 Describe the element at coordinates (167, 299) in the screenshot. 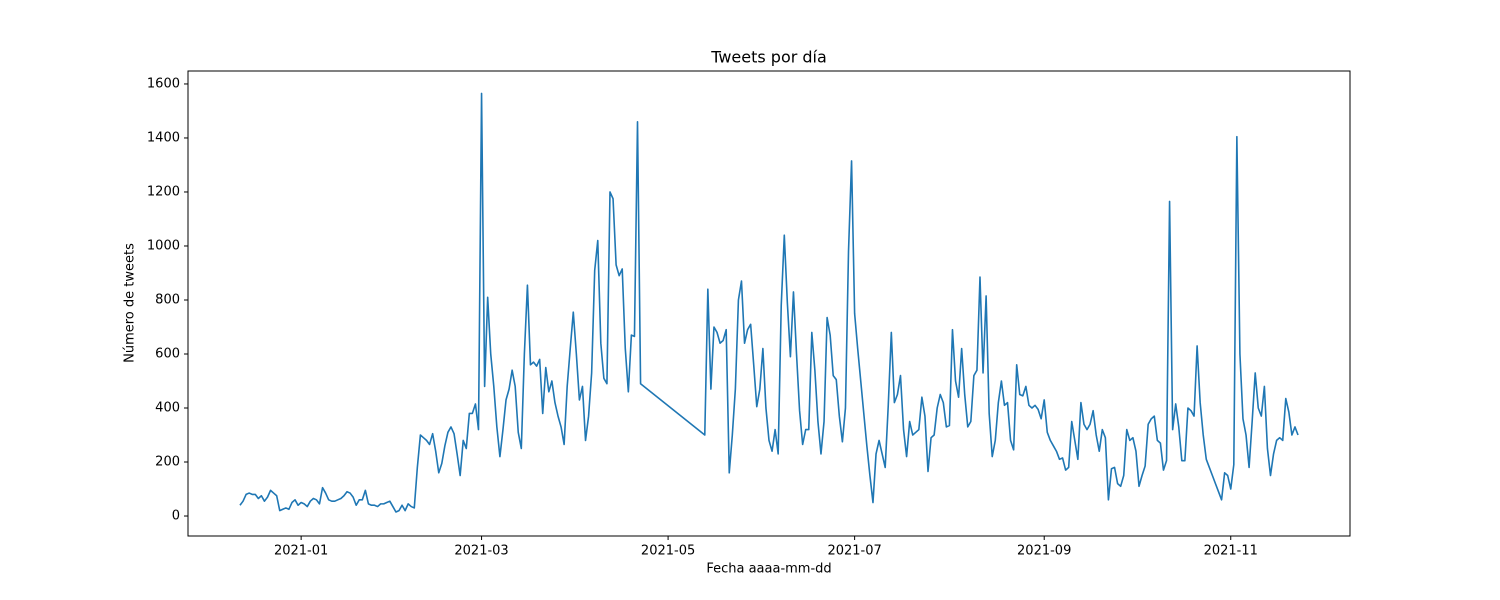

I see `y-tick-label: 800` at that location.